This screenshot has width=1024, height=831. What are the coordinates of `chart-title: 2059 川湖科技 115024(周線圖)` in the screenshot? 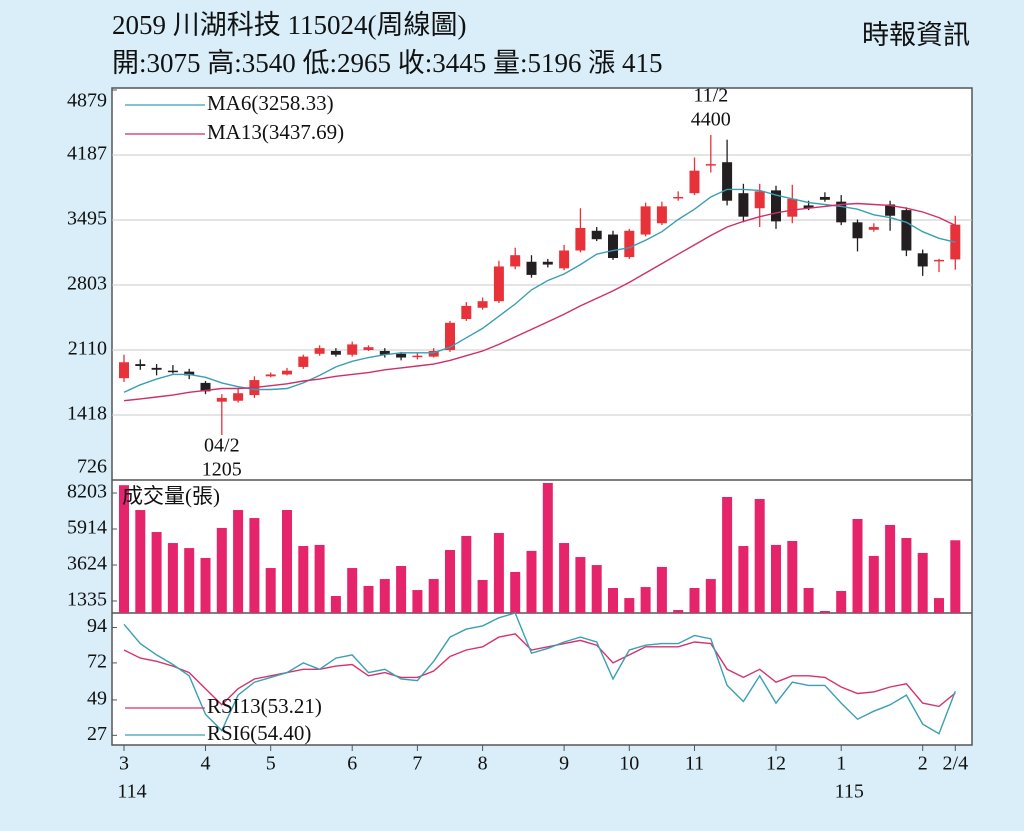 It's located at (289, 25).